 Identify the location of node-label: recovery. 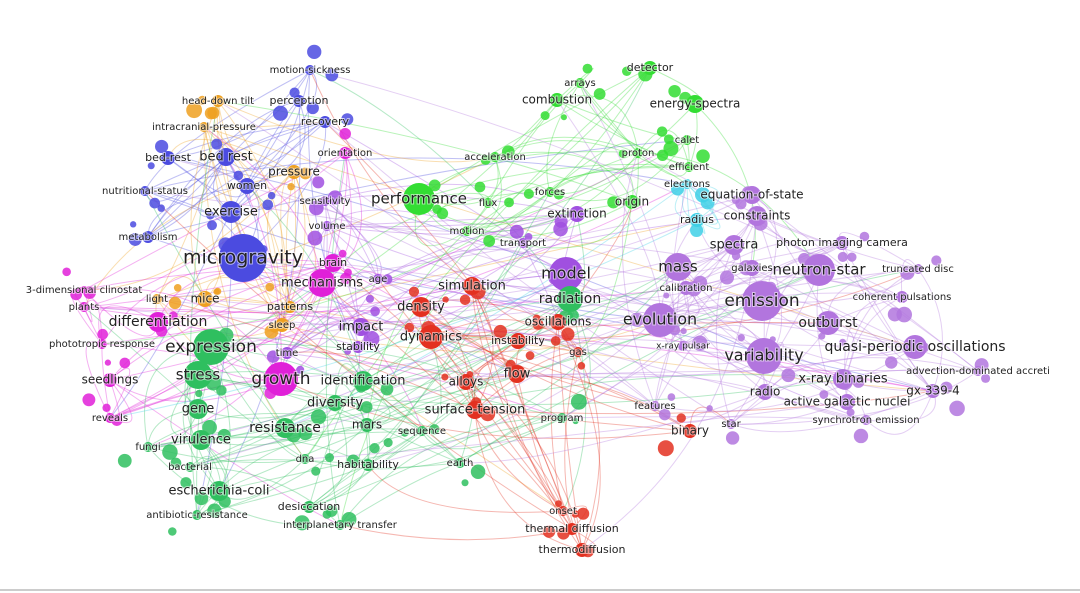
(325, 121).